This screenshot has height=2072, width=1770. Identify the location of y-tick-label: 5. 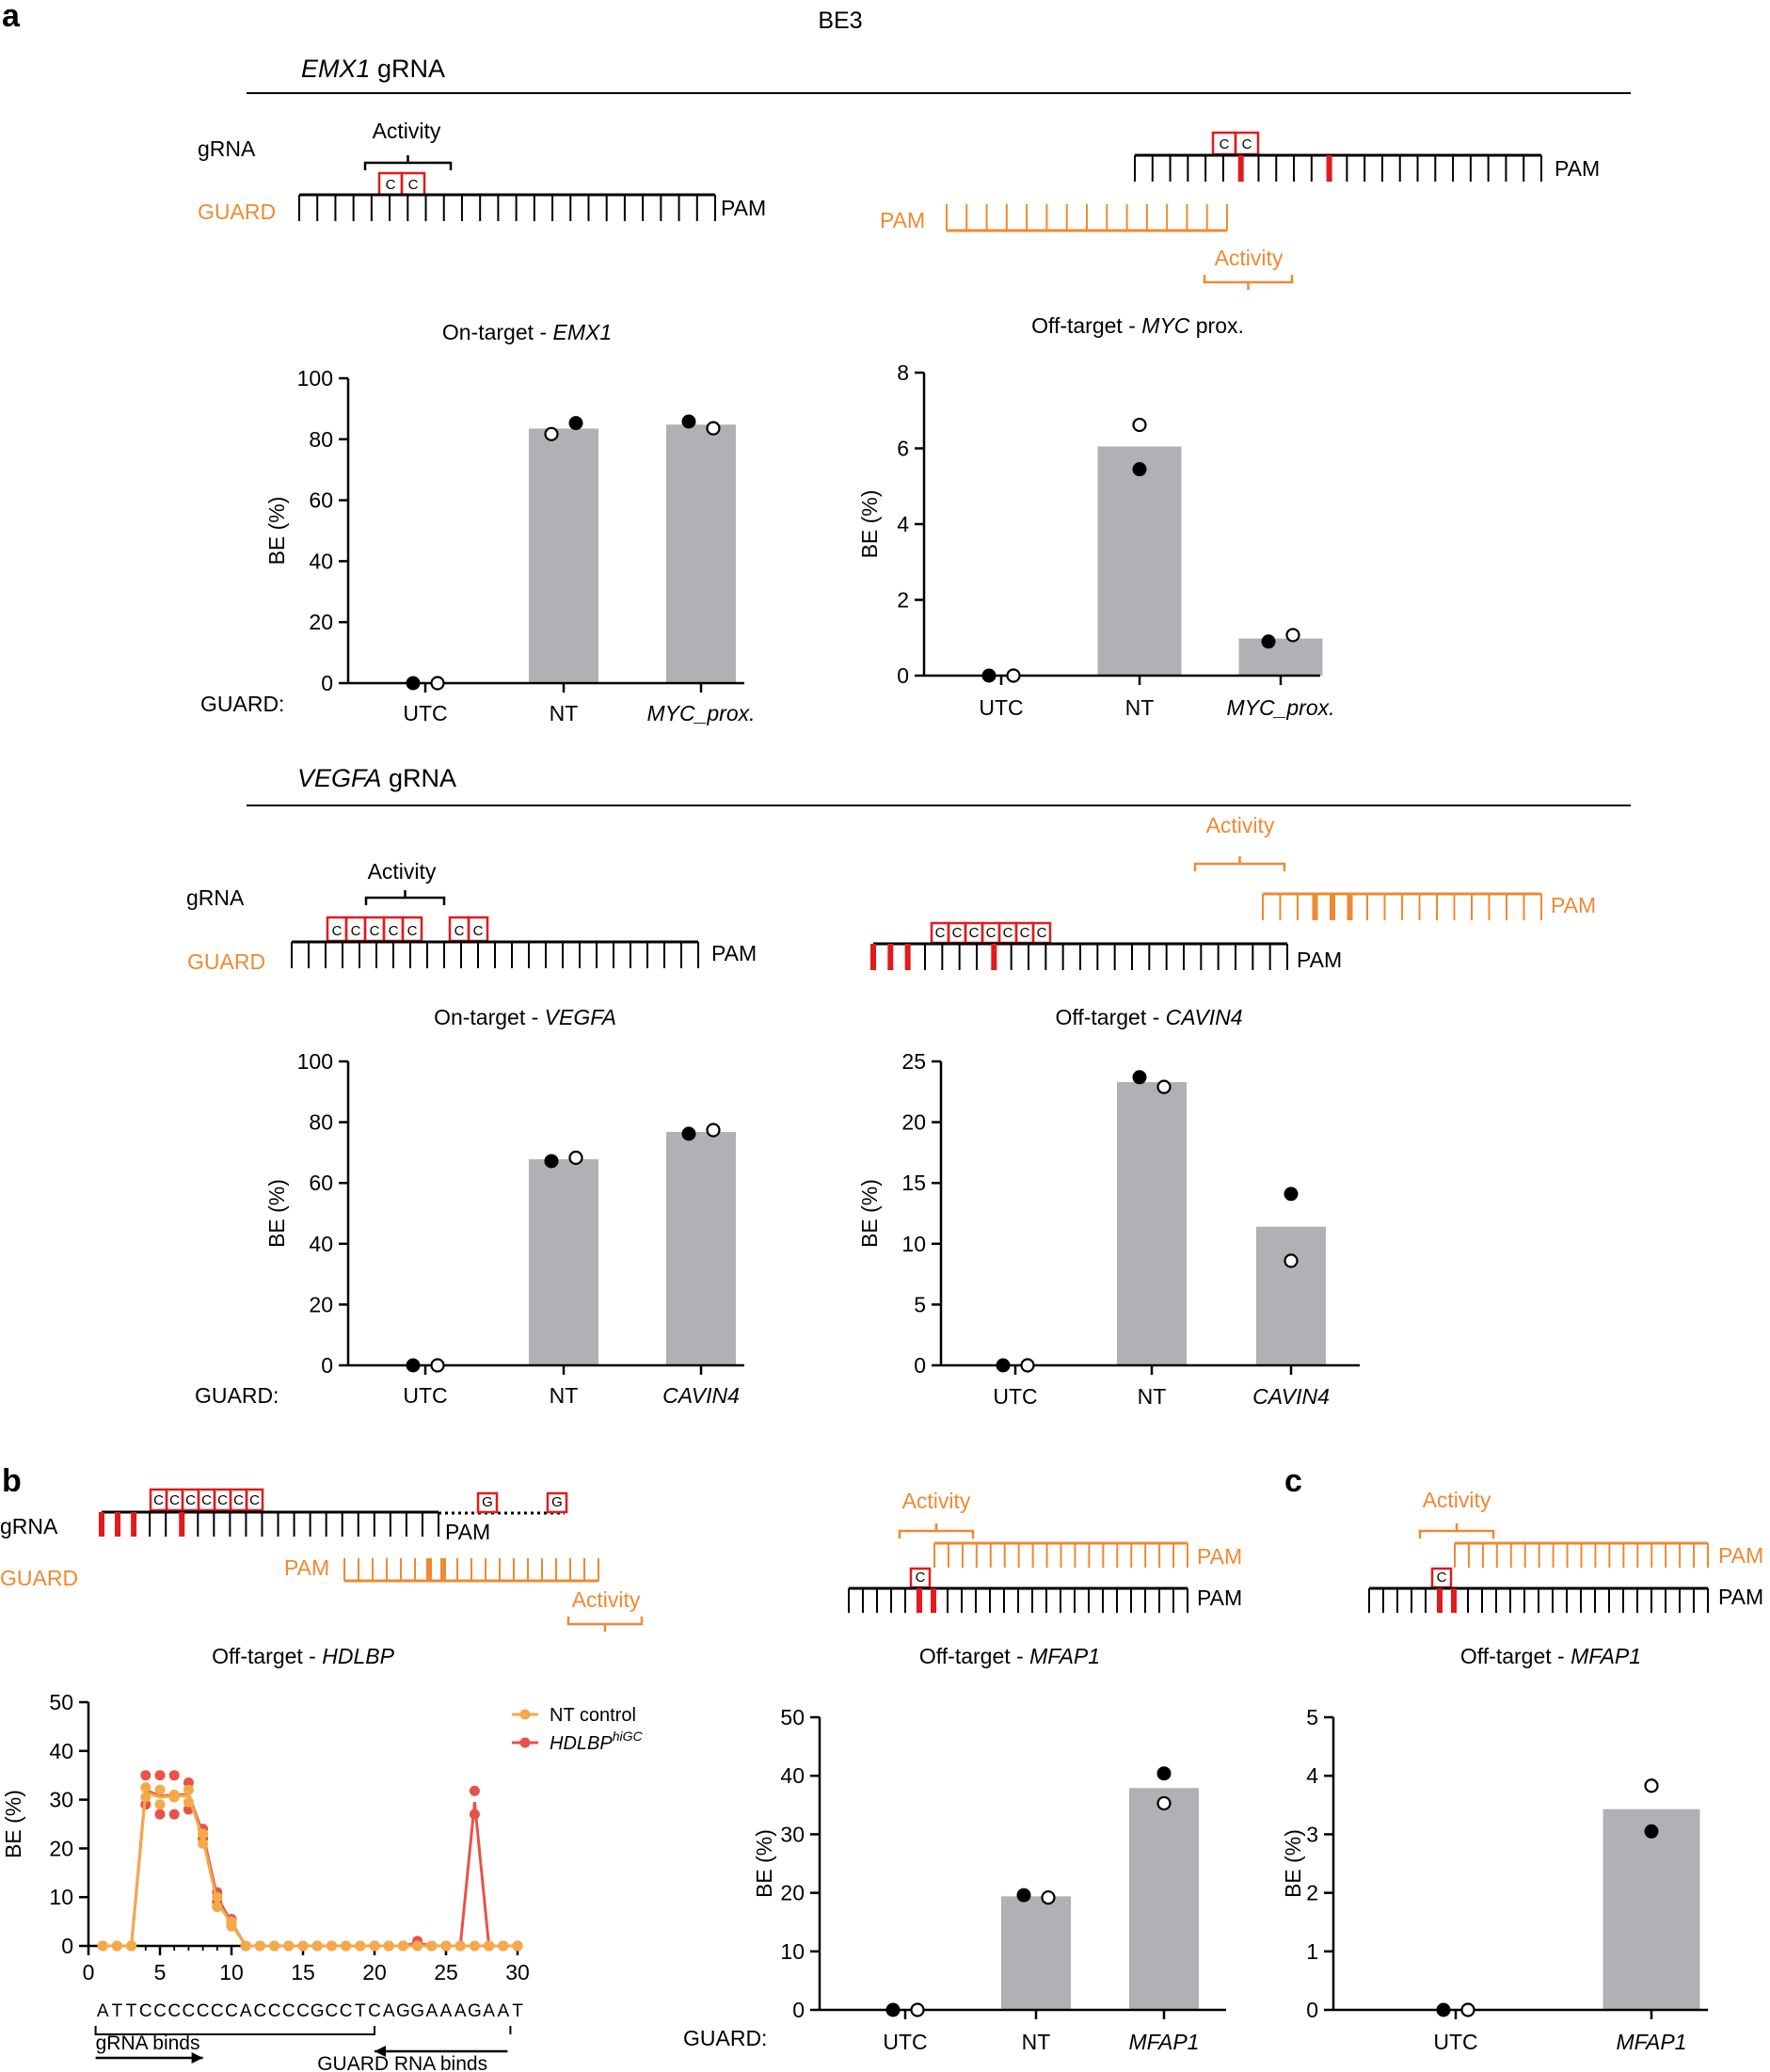
(1312, 1717).